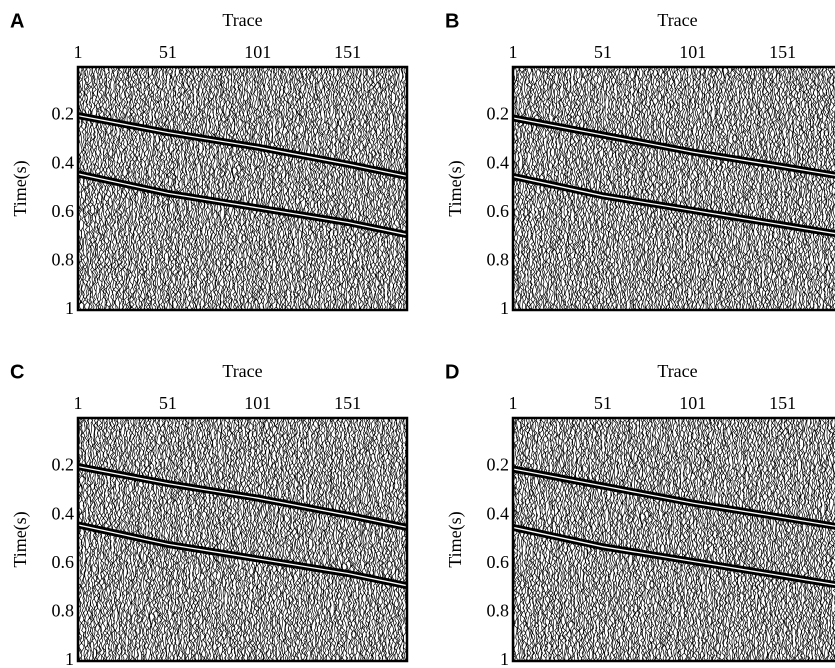 The height and width of the screenshot is (668, 835). I want to click on panel-label: C, so click(17, 372).